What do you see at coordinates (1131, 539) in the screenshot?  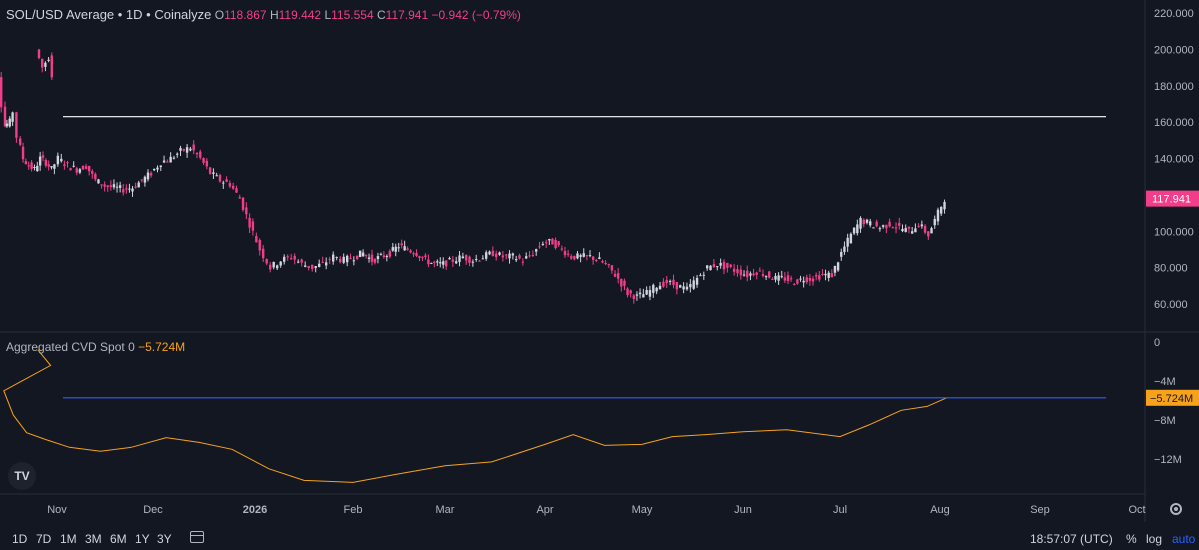 I see `percent-toggle: %` at bounding box center [1131, 539].